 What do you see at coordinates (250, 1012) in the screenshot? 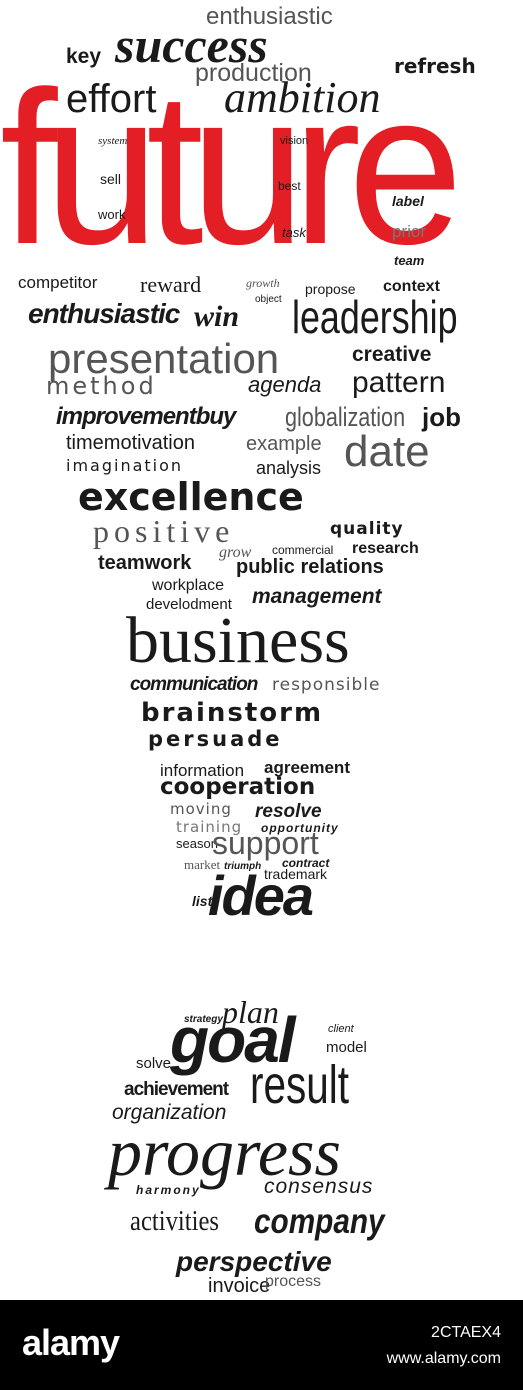
I see `word-plan: plan` at bounding box center [250, 1012].